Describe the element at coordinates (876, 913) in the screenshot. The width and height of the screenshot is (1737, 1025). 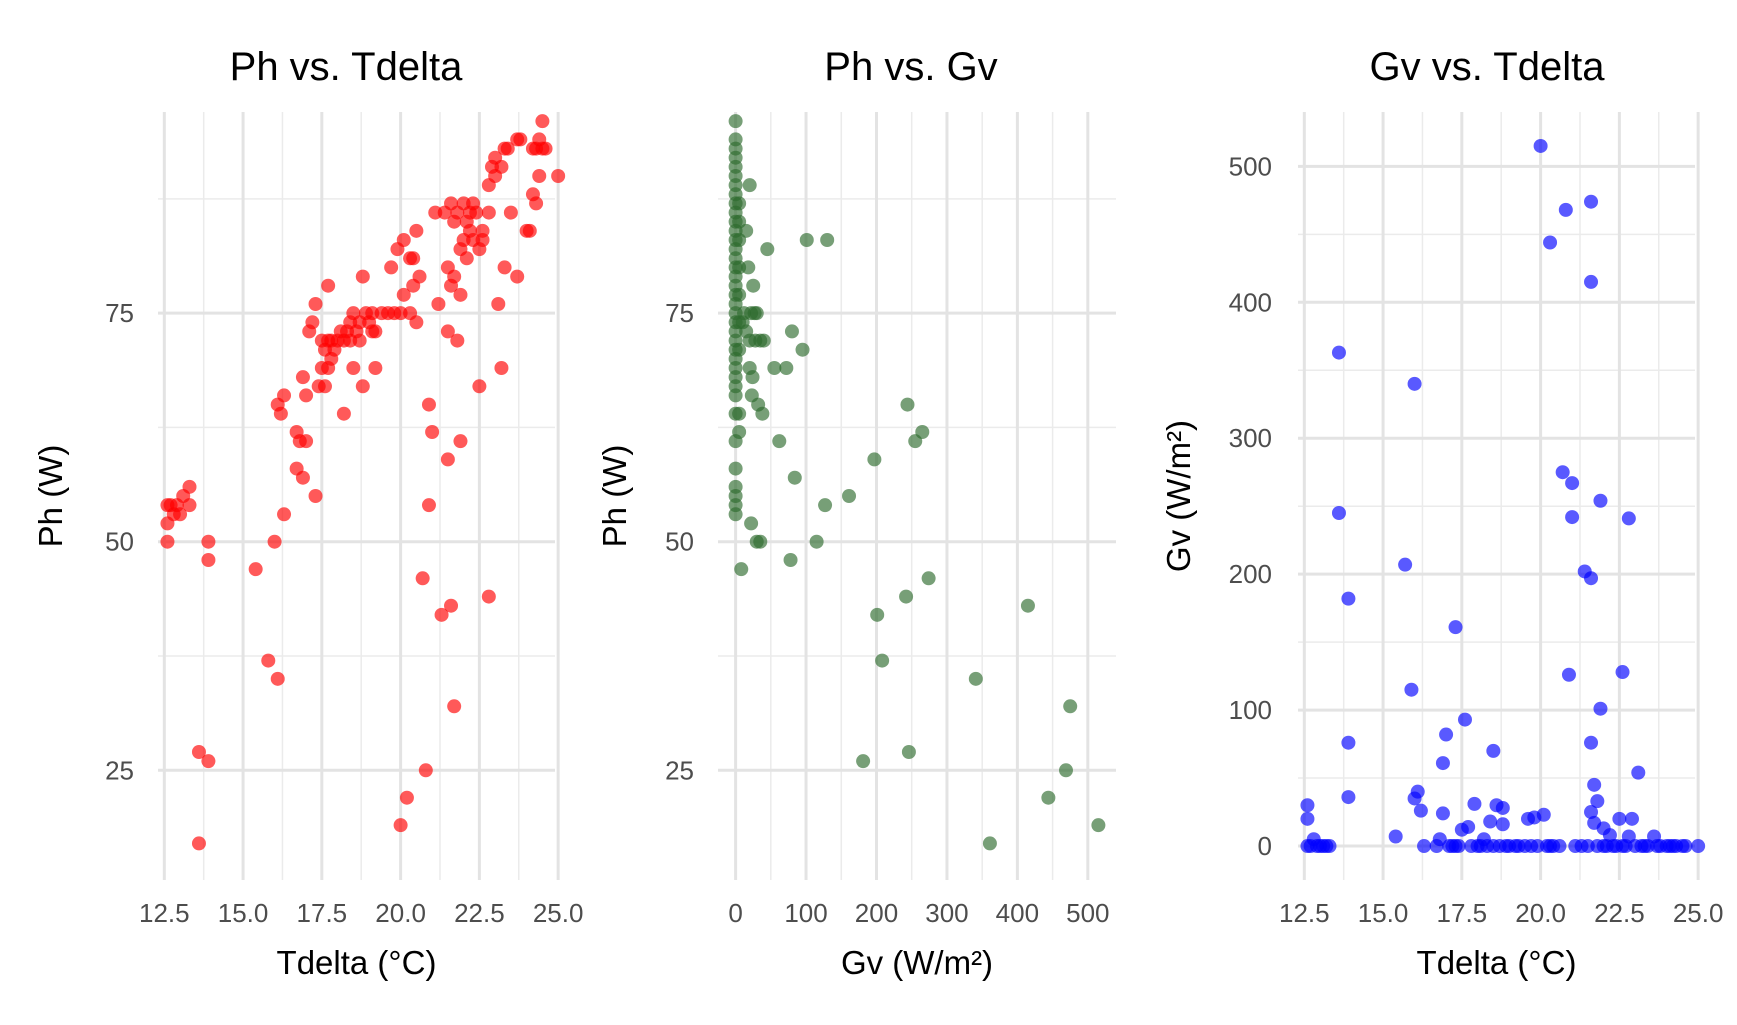
I see `x-tick-label: 200` at that location.